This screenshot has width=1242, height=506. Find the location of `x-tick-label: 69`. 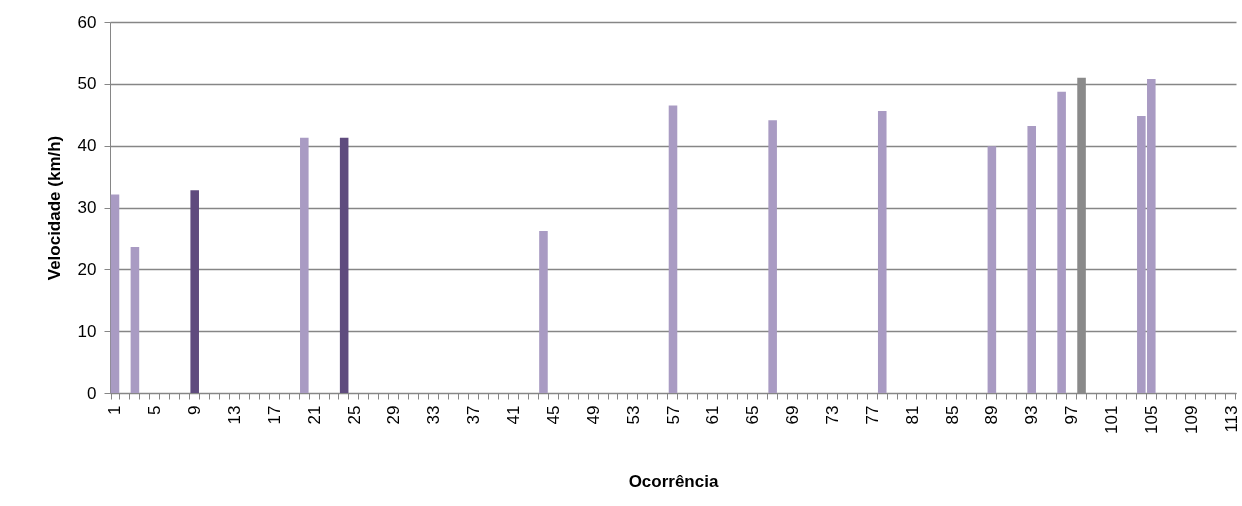

x-tick-label: 69 is located at coordinates (793, 415).